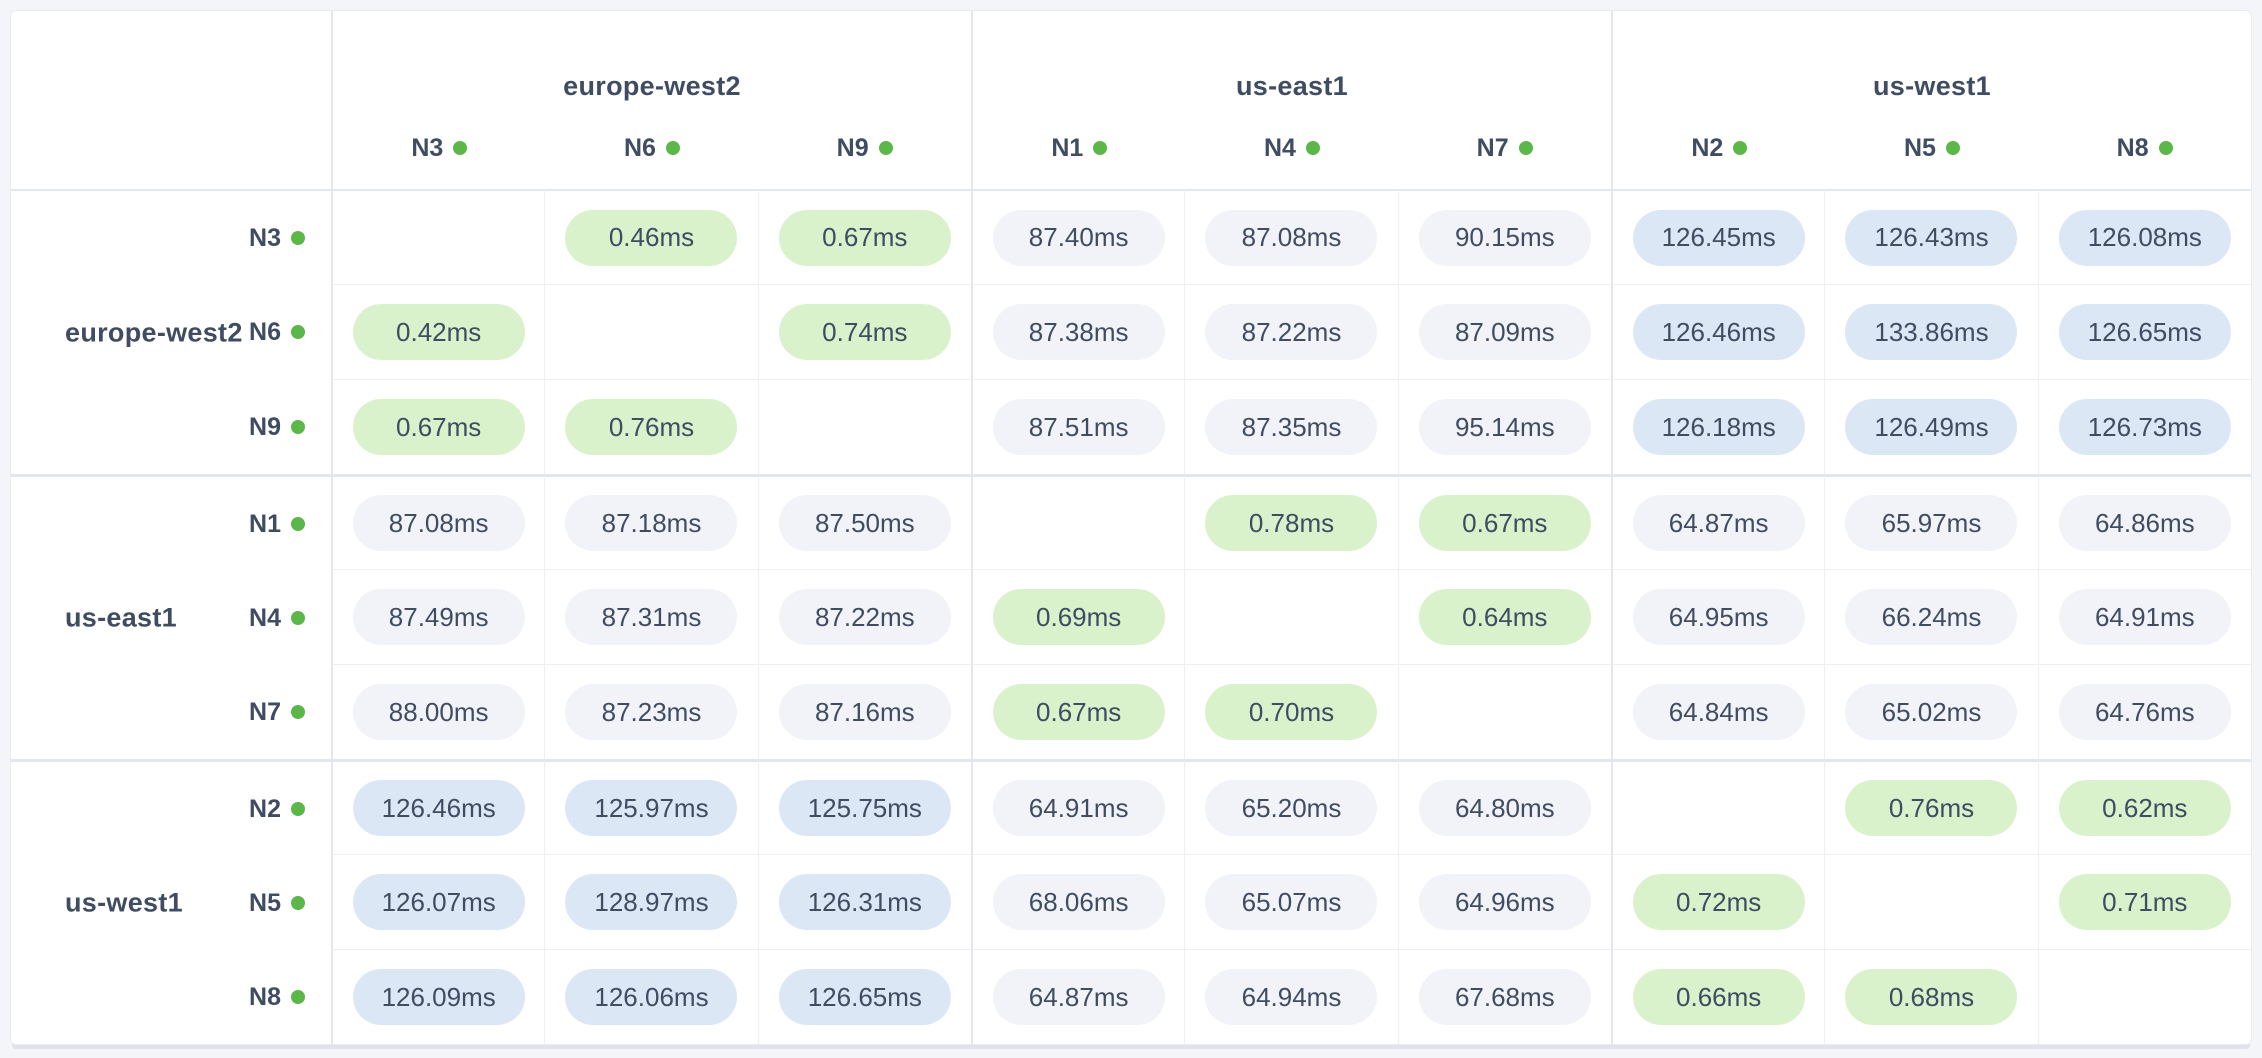  I want to click on latency-value-pill: 0.72ms, so click(1718, 902).